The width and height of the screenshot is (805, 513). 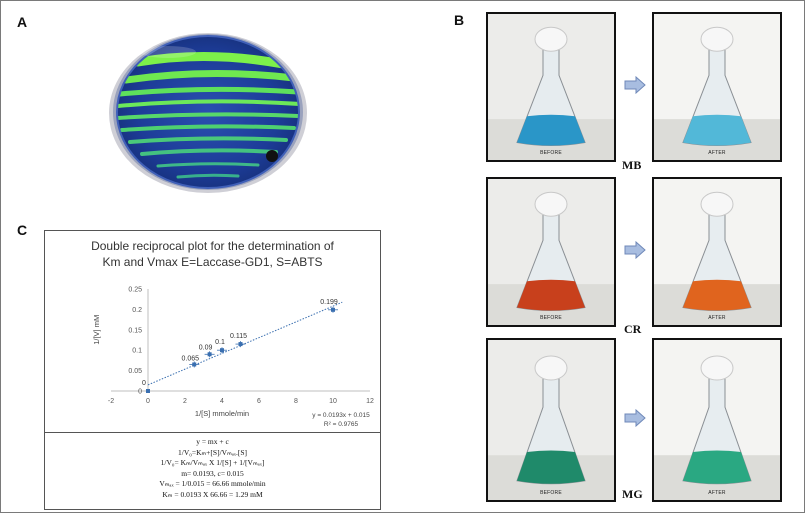 I want to click on equation-line-4: m= 0.0193, c= 0.015, so click(x=212, y=473).